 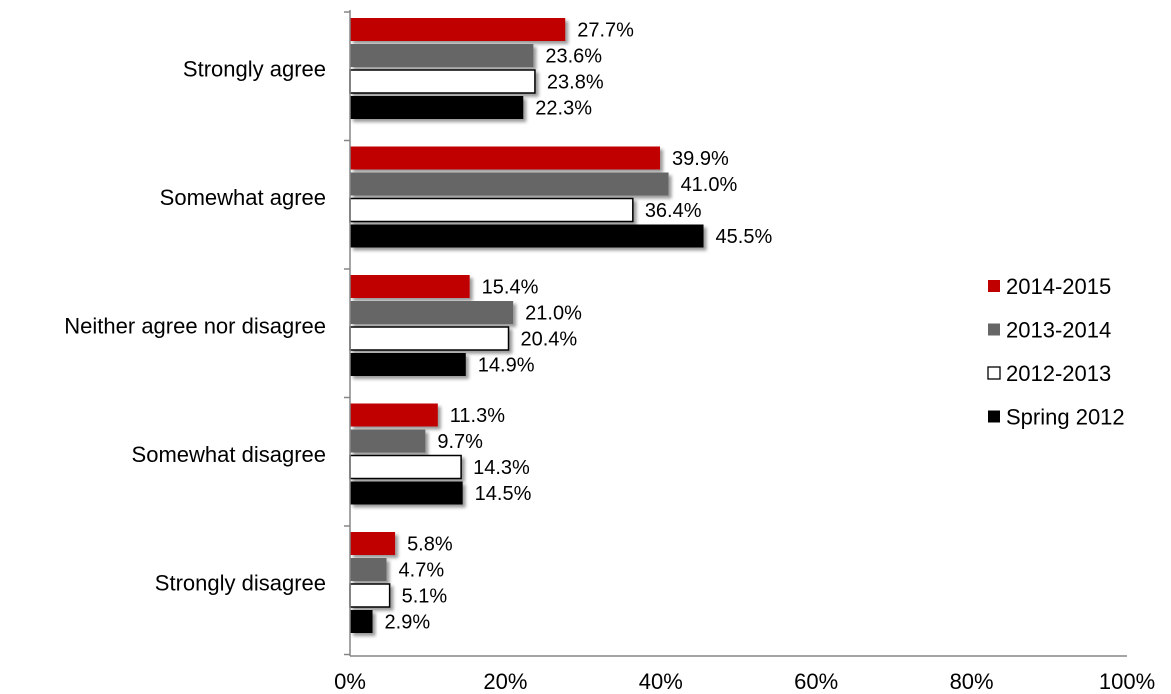 What do you see at coordinates (709, 185) in the screenshot?
I see `data-label-2013-2014-somewhat-agree: 41.0%` at bounding box center [709, 185].